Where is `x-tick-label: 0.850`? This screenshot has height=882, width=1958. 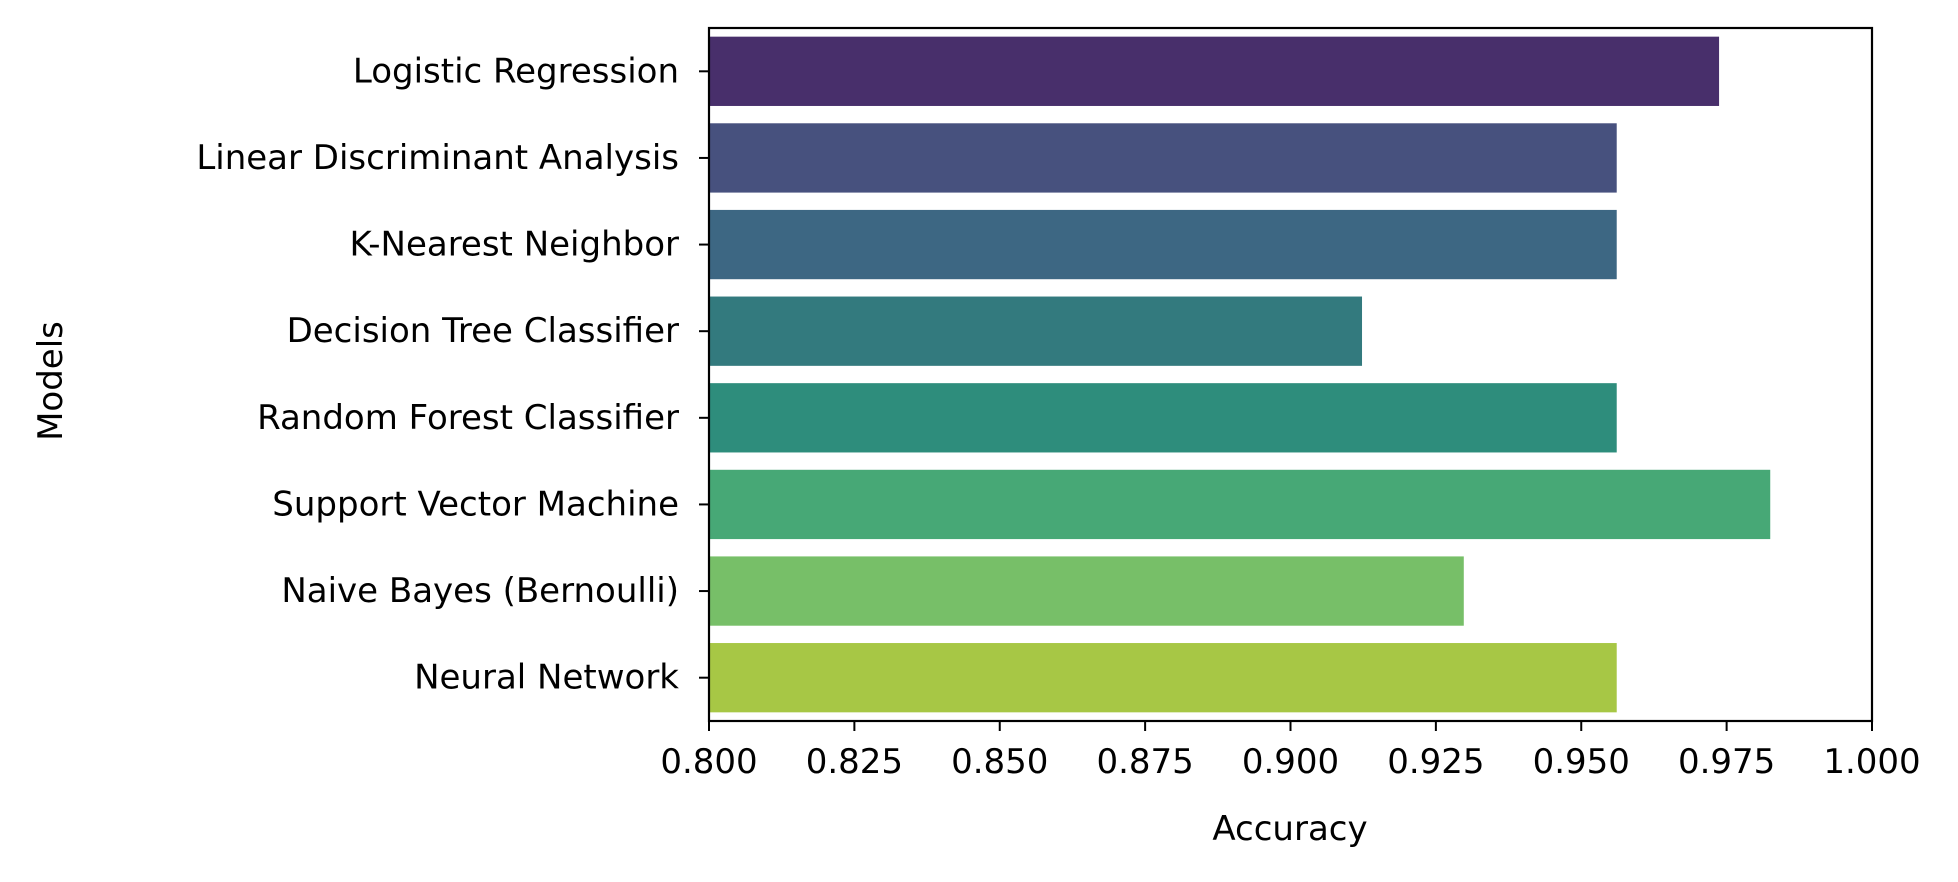 x-tick-label: 0.850 is located at coordinates (999, 762).